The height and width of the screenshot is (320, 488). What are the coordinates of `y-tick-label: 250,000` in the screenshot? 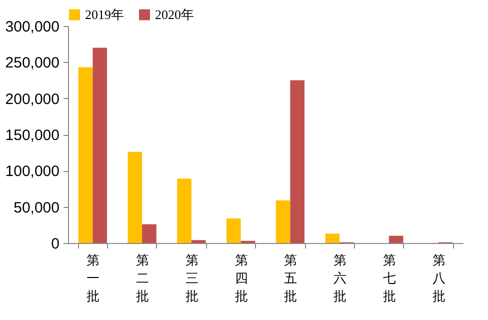 It's located at (32, 63).